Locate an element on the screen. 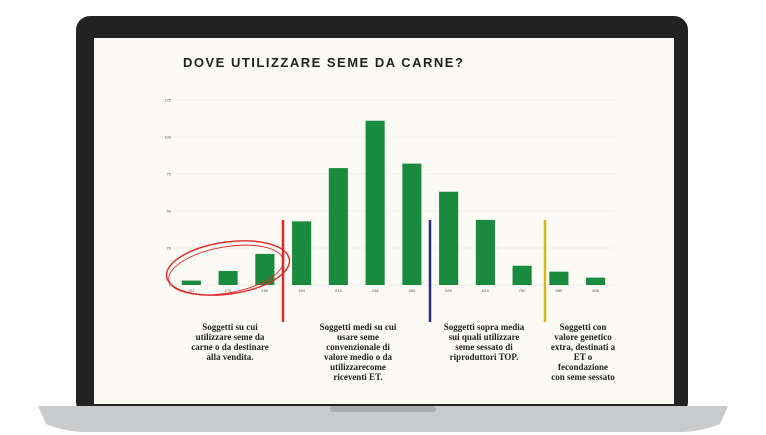  y-tick-label: 125 is located at coordinates (167, 100).